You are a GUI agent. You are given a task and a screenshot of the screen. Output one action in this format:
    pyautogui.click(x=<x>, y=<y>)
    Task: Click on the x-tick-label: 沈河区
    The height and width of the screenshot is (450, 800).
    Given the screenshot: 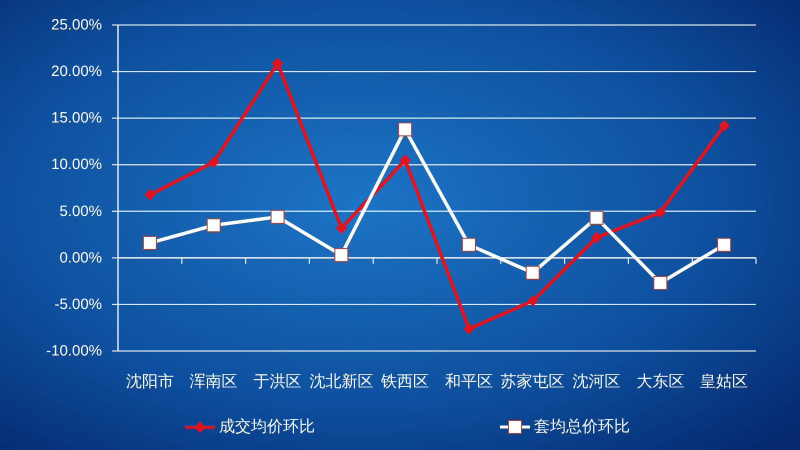 What is the action you would take?
    pyautogui.click(x=596, y=381)
    